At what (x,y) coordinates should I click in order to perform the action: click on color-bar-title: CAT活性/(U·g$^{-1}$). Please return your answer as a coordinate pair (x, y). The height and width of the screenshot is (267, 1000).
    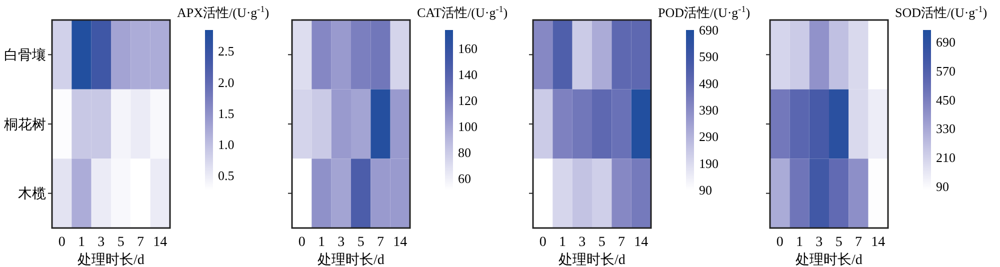
    Looking at the image, I should click on (462, 12).